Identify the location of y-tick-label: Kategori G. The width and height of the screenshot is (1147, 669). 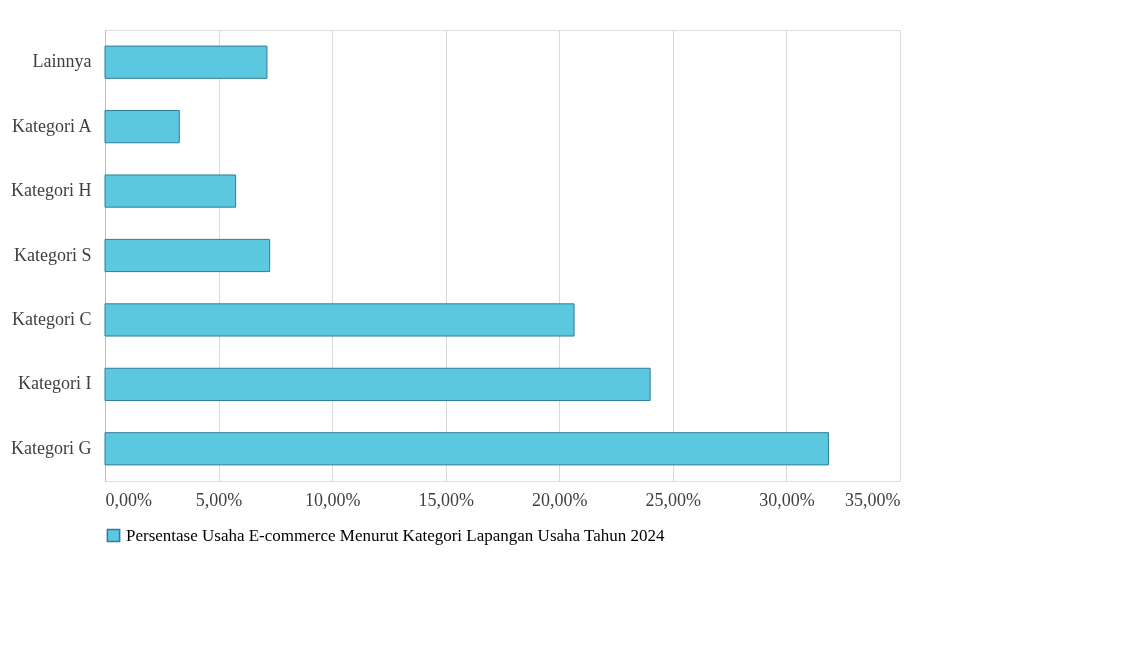
(51, 447).